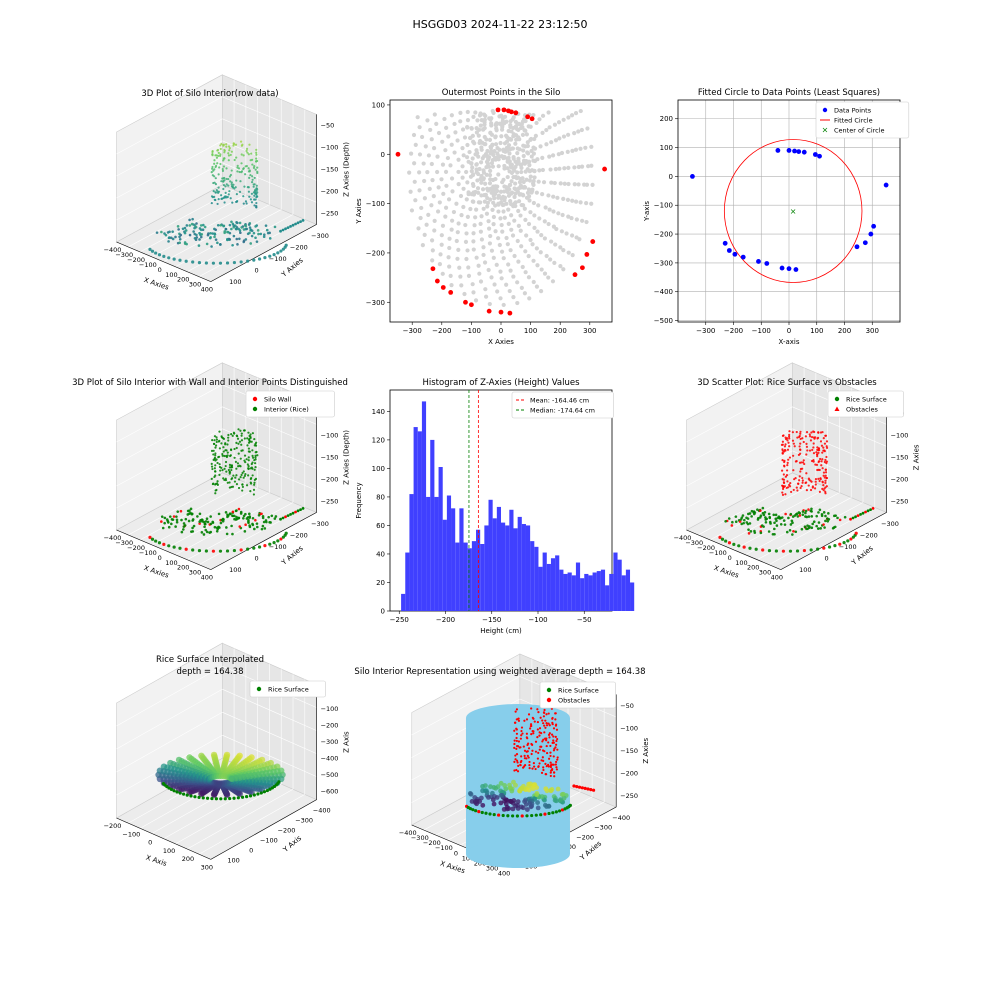 This screenshot has width=1000, height=1000. What do you see at coordinates (380, 583) in the screenshot?
I see `y-tick-label: 20` at bounding box center [380, 583].